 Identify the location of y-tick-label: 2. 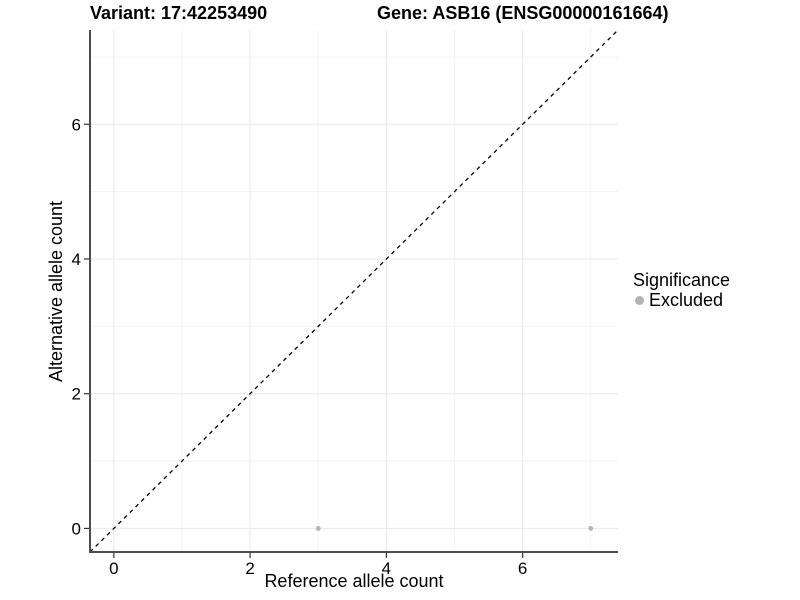
(76, 394).